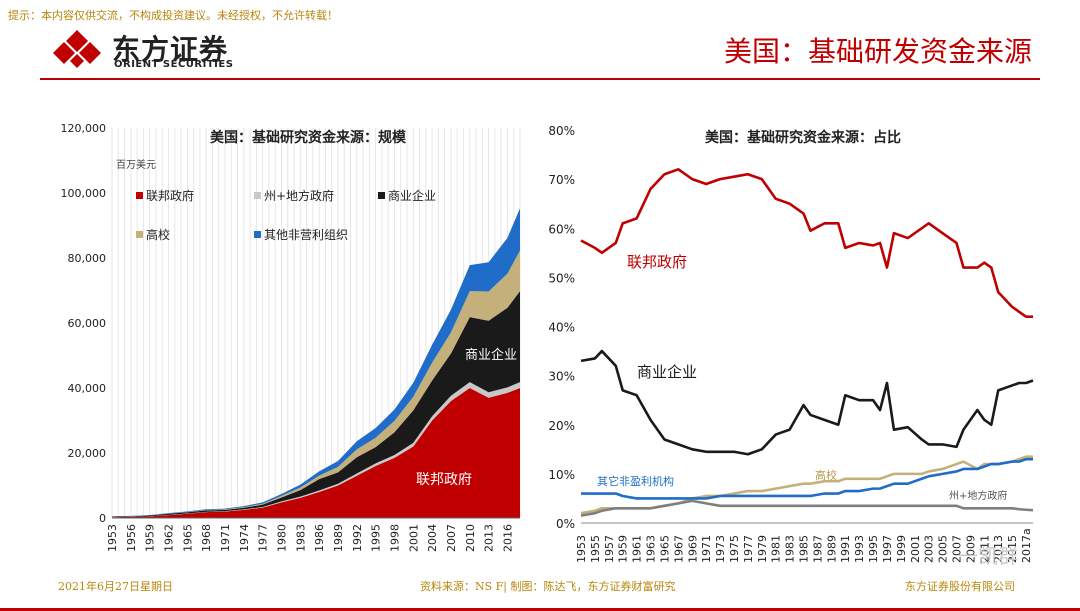 The image size is (1080, 611). I want to click on legend-label: 联邦政府, so click(170, 195).